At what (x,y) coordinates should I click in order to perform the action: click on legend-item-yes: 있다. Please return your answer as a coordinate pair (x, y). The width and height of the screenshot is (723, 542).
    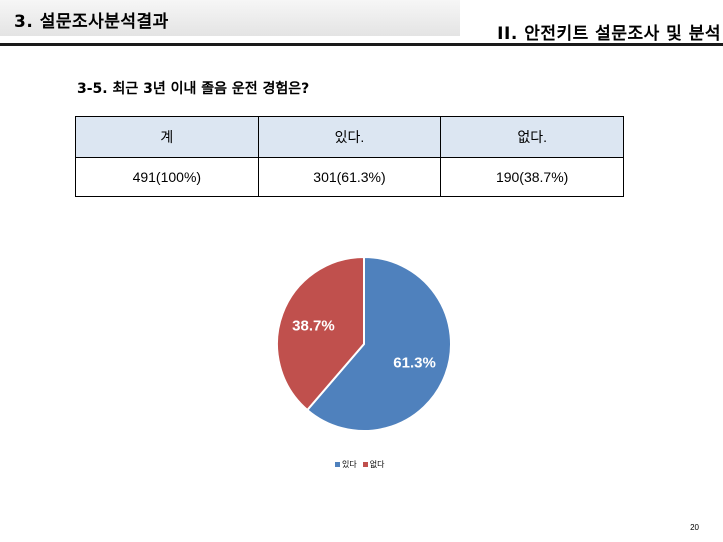
    Looking at the image, I should click on (346, 464).